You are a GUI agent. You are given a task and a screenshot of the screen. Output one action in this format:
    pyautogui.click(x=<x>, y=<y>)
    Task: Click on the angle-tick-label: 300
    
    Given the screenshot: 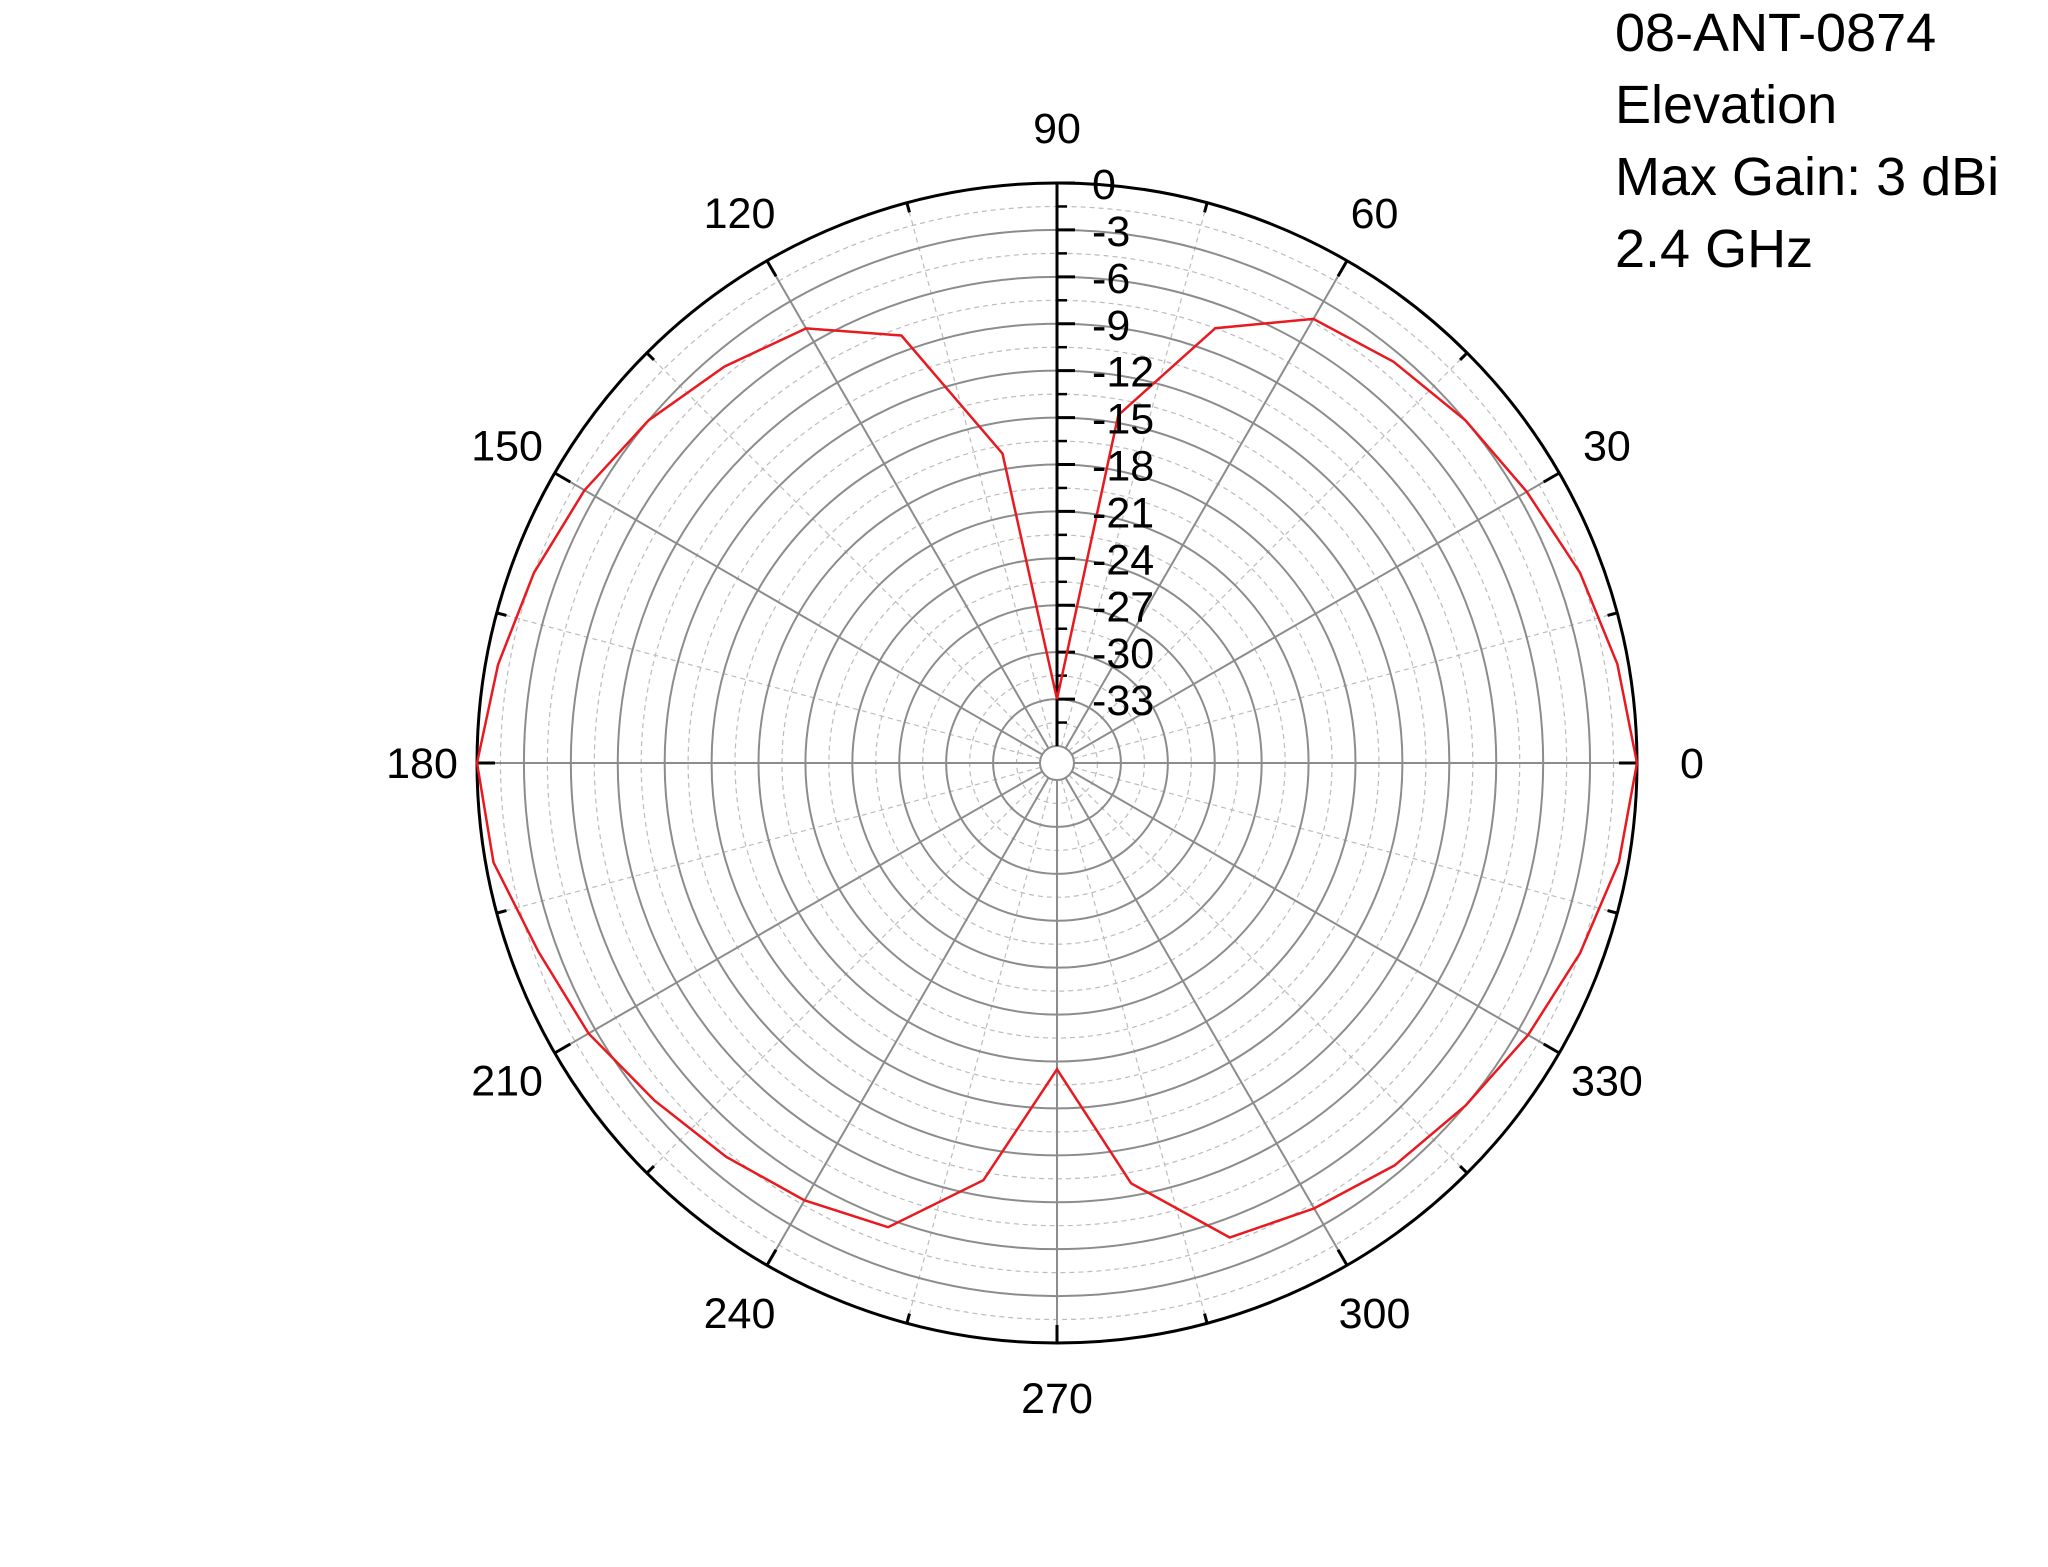 What is the action you would take?
    pyautogui.click(x=1375, y=1314)
    